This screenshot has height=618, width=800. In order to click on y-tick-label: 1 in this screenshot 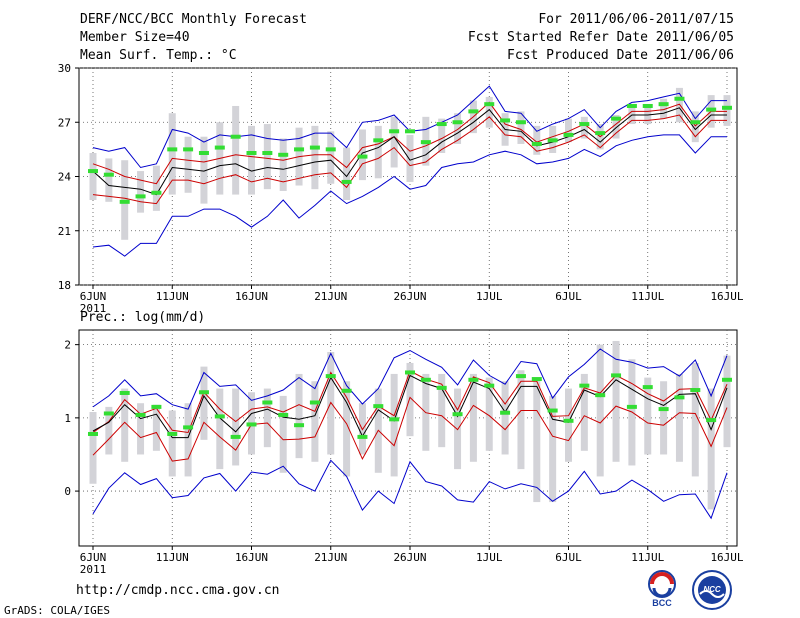, I will do `click(67, 418)`.